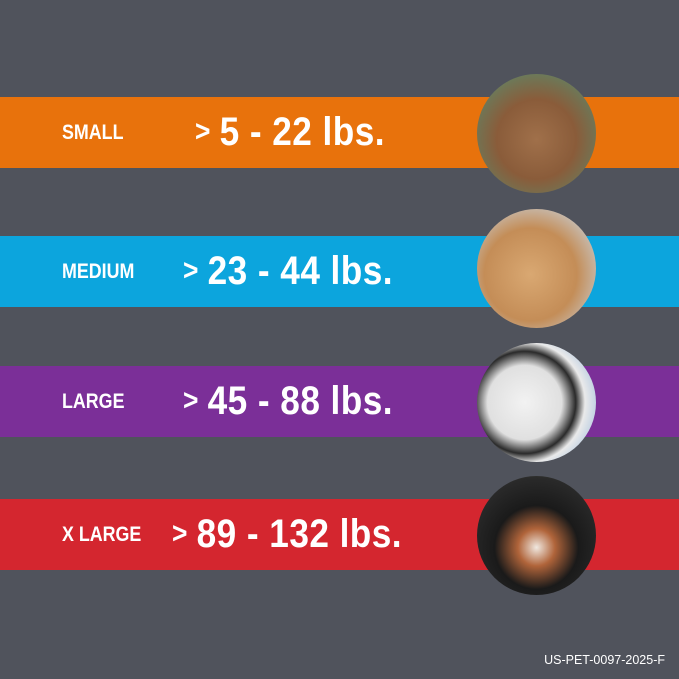 Image resolution: width=679 pixels, height=679 pixels. Describe the element at coordinates (536, 133) in the screenshot. I see `terrier-photo` at that location.